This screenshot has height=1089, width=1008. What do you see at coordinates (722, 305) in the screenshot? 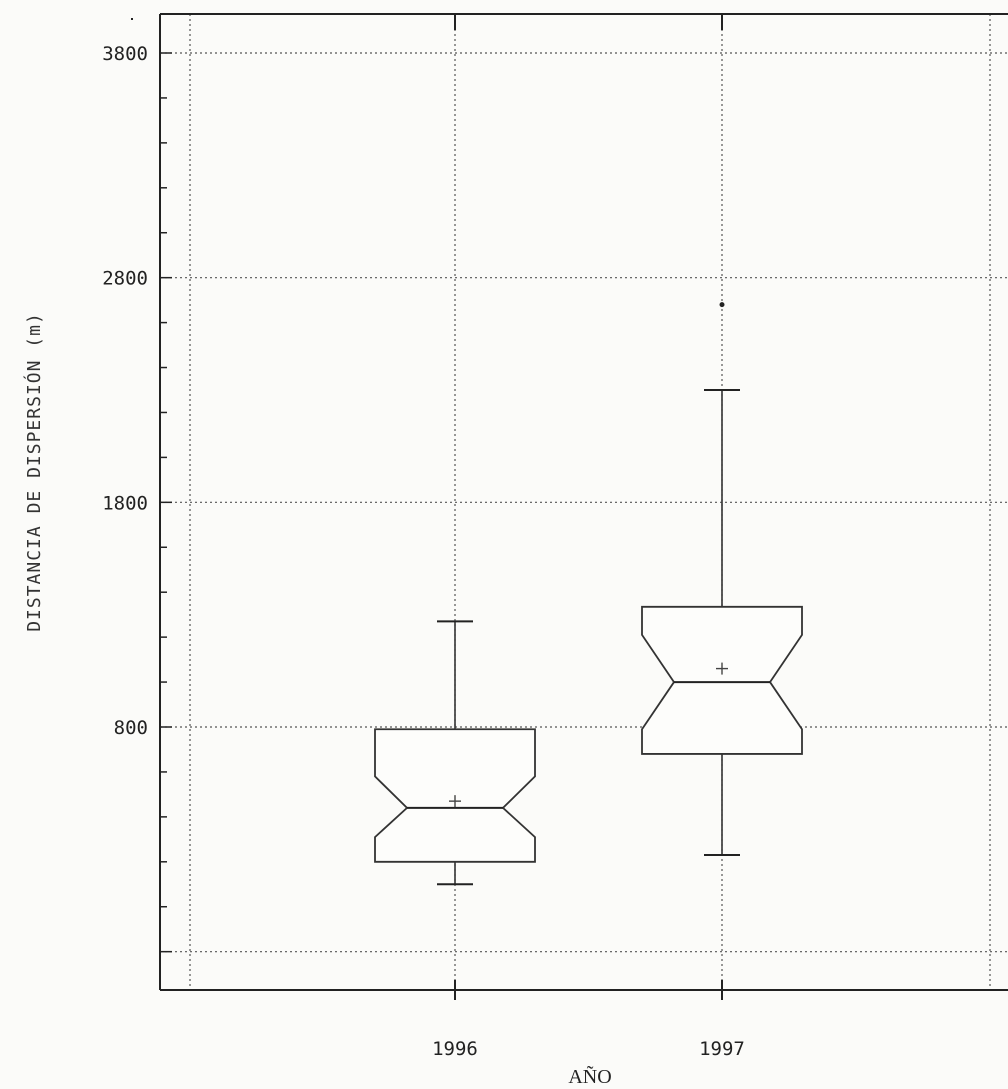
I see `outlier-point` at bounding box center [722, 305].